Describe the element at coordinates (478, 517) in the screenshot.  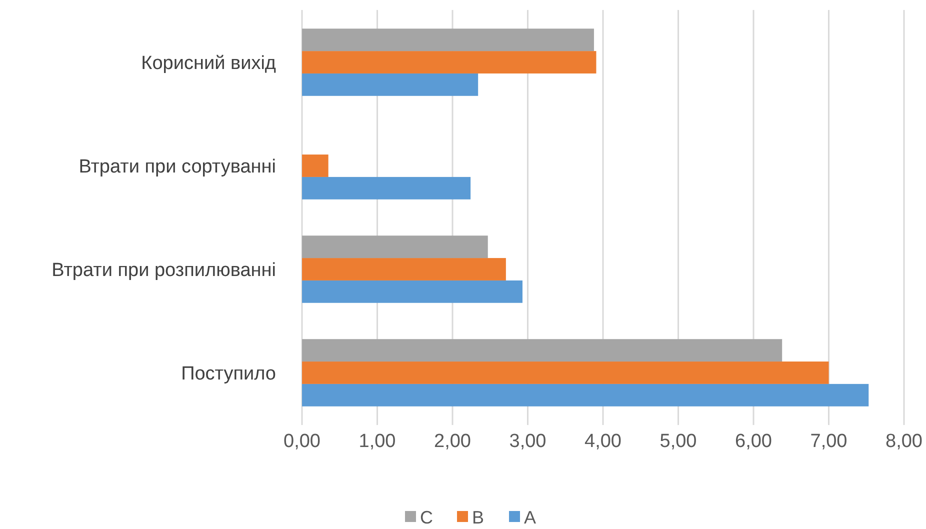
I see `legend-label: B` at that location.